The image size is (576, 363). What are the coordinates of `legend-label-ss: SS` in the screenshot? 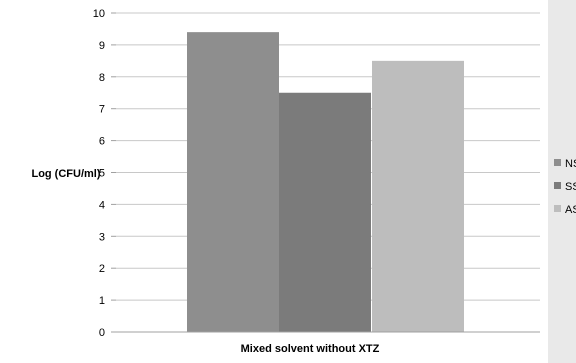 It's located at (570, 187).